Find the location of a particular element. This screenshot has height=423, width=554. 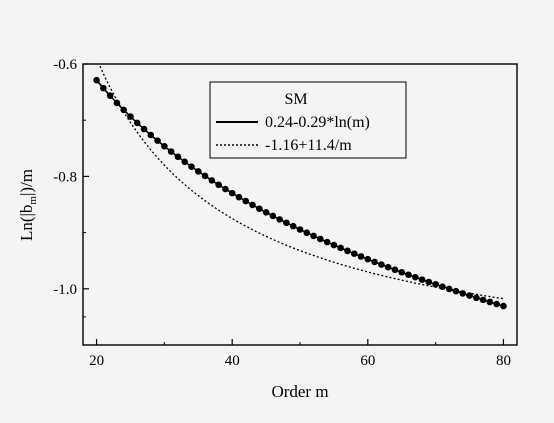

legend: SM 0.24-0.29*ln(m) -1.16+11.4/m is located at coordinates (308, 120).